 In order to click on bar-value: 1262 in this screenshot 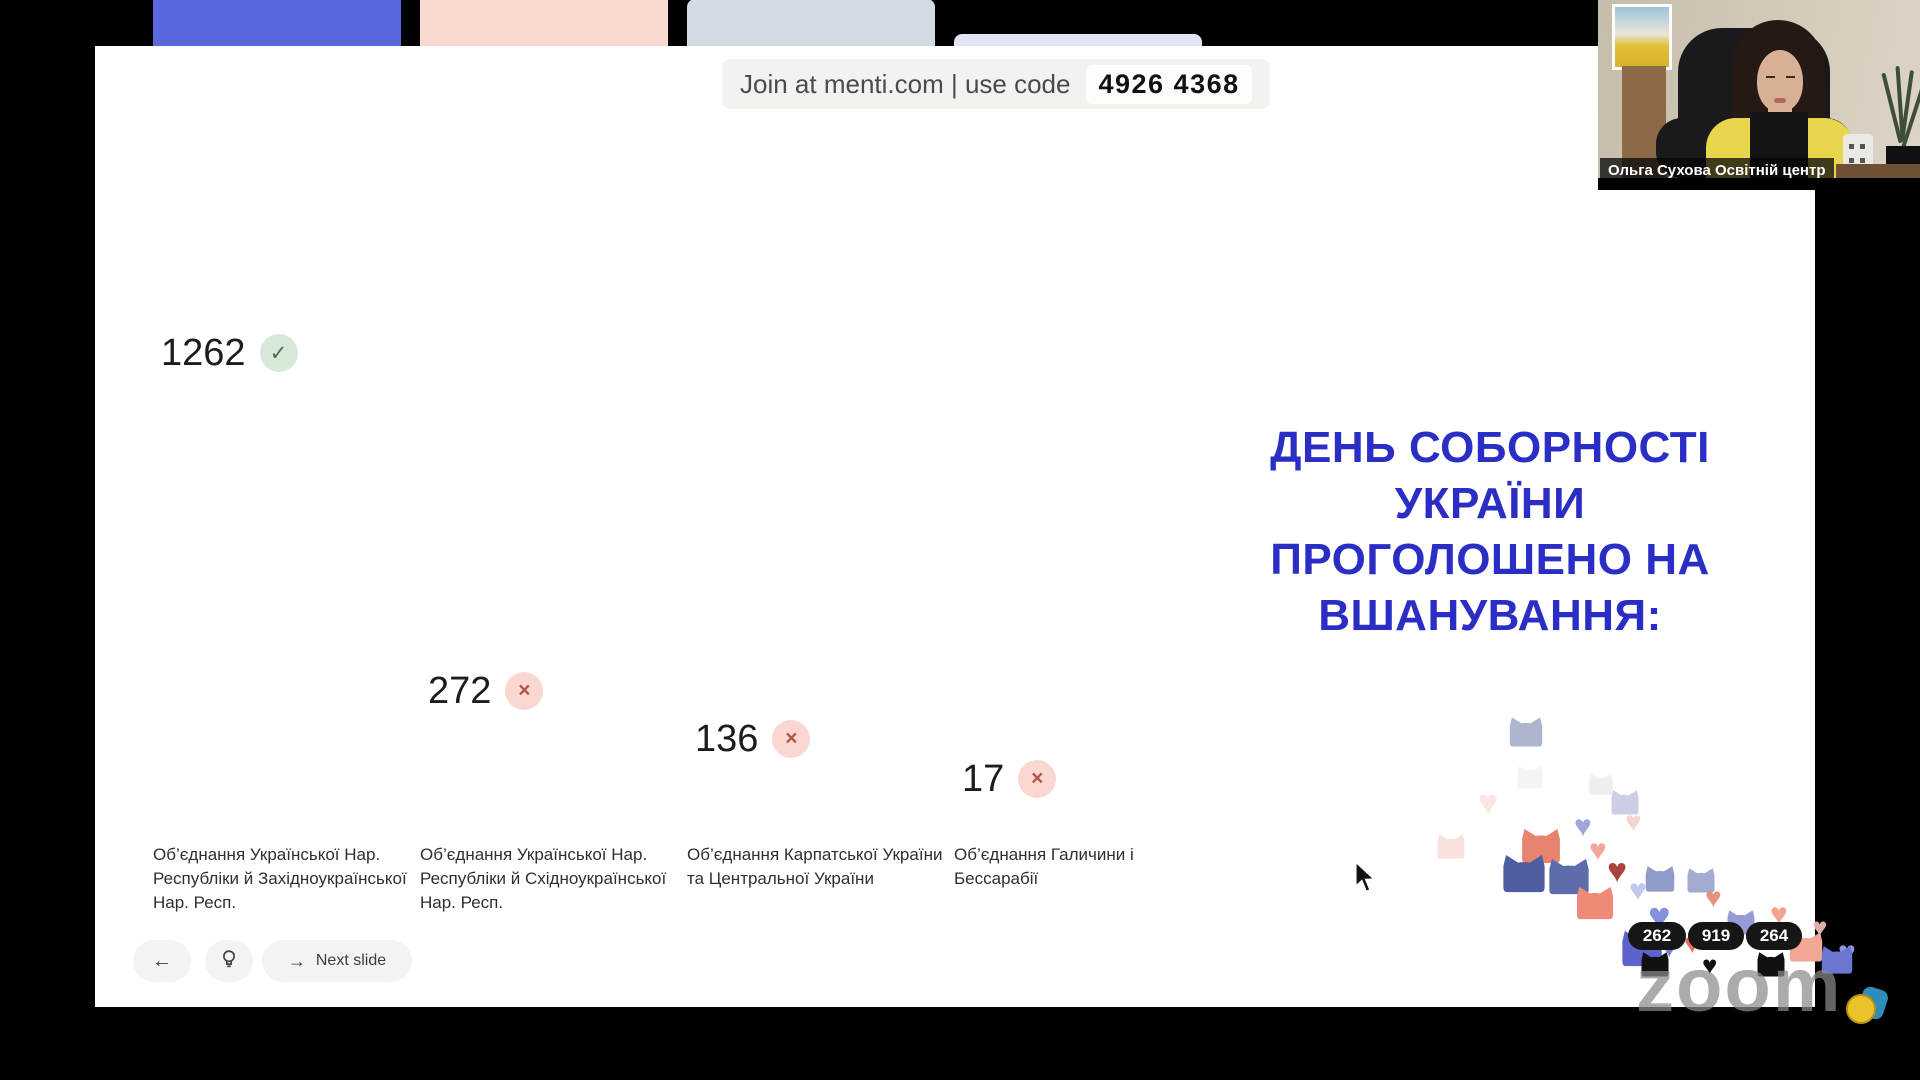, I will do `click(203, 352)`.